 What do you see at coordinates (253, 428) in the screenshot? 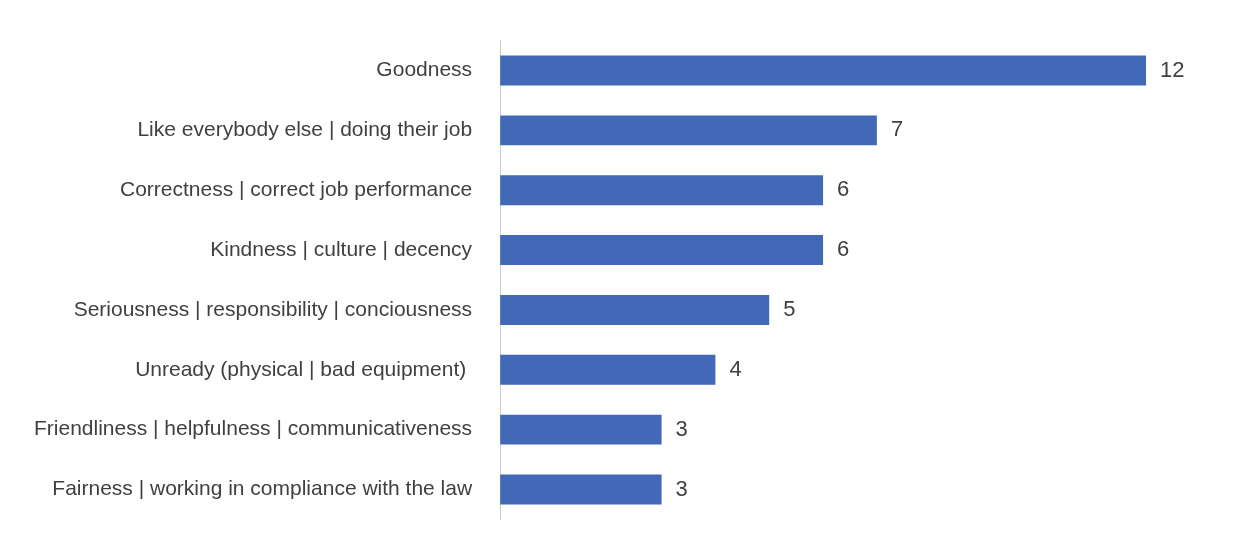
I see `y-tick-label: Friendliness | helpfulness | communicativeness` at bounding box center [253, 428].